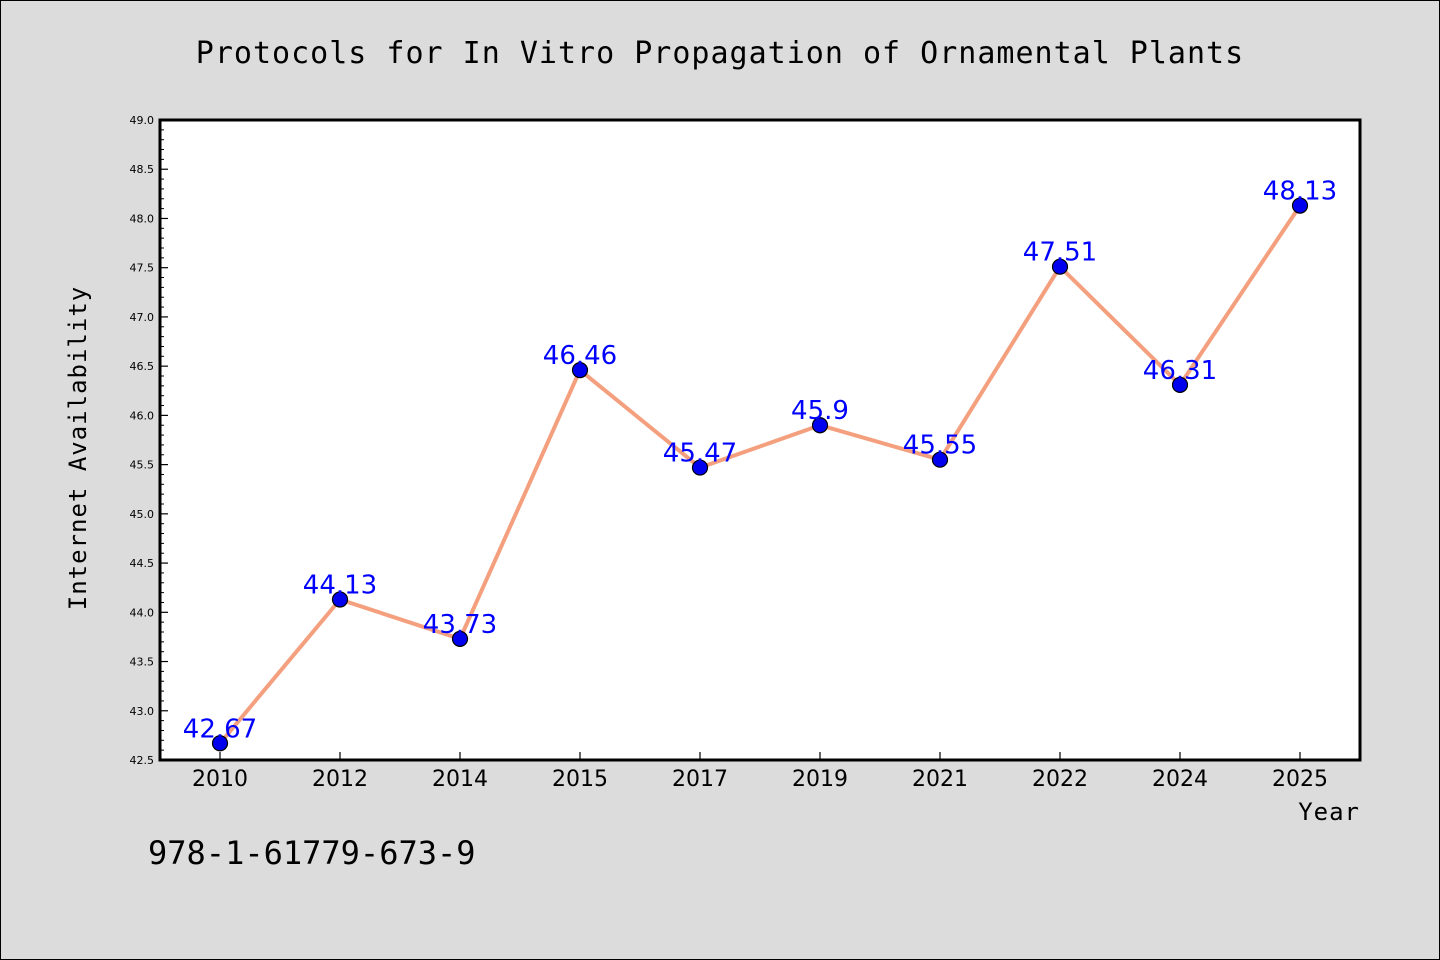  I want to click on data-label: 48.13, so click(1300, 192).